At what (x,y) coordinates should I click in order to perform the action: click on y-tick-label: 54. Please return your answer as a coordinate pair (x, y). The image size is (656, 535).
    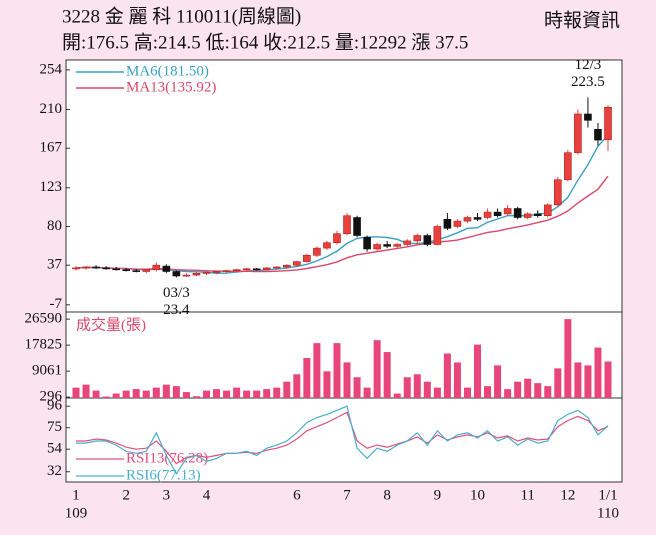
    Looking at the image, I should click on (55, 449).